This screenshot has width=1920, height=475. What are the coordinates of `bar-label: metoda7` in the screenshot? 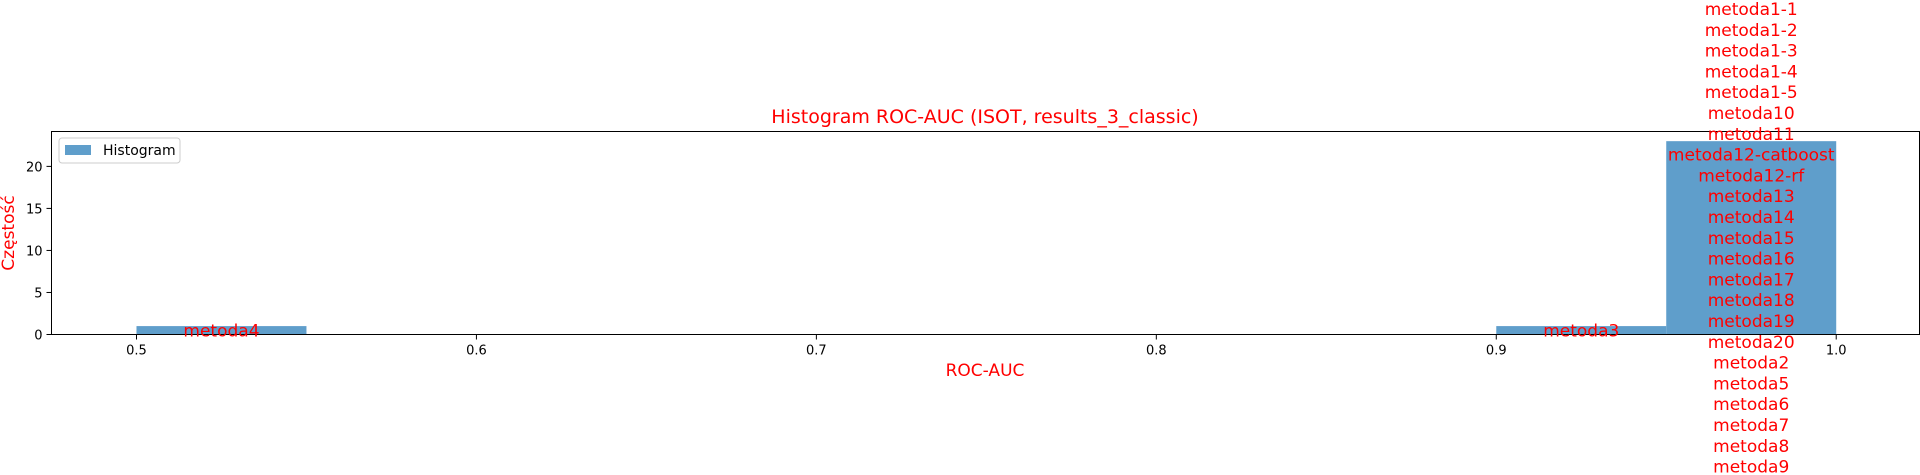 It's located at (1751, 426).